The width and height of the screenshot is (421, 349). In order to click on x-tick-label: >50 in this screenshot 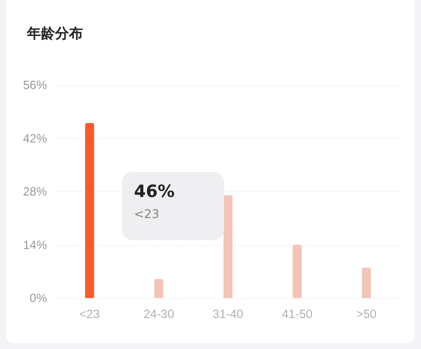, I will do `click(366, 314)`.